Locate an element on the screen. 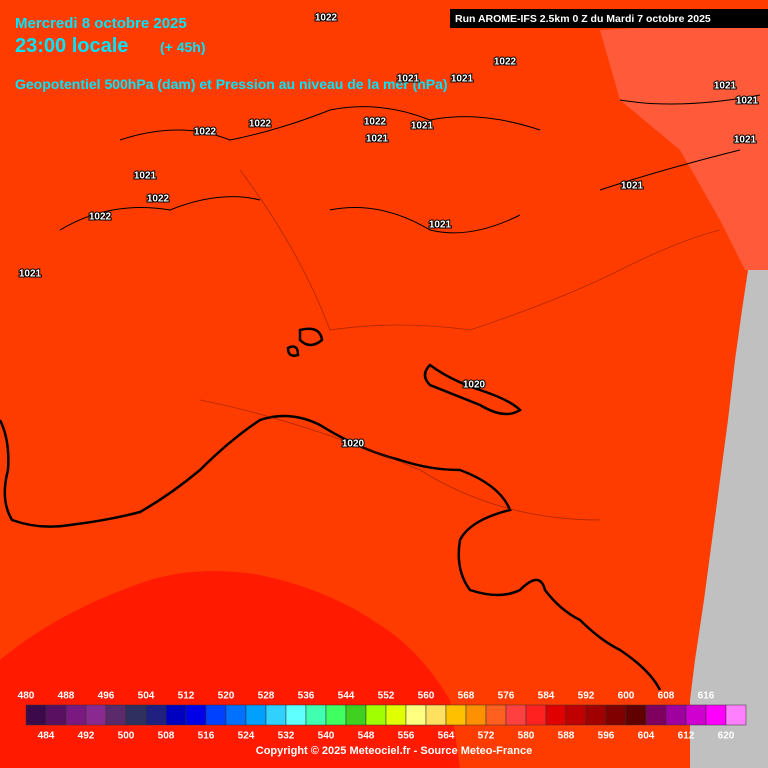  date: Mercredi 8 octobre 2025 is located at coordinates (101, 23).